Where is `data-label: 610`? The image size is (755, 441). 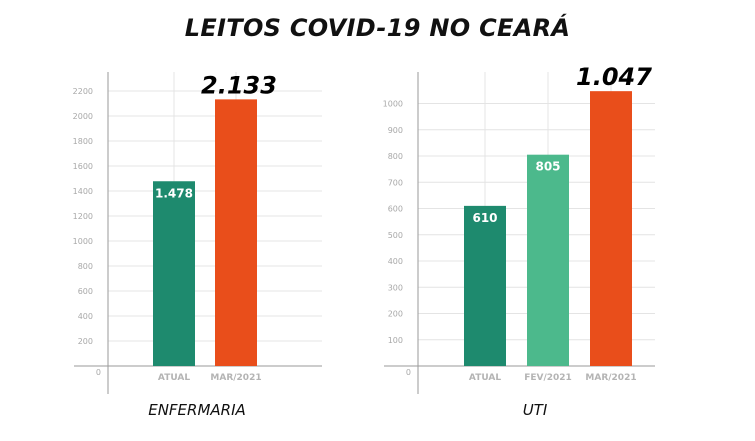
data-label: 610 is located at coordinates (484, 218).